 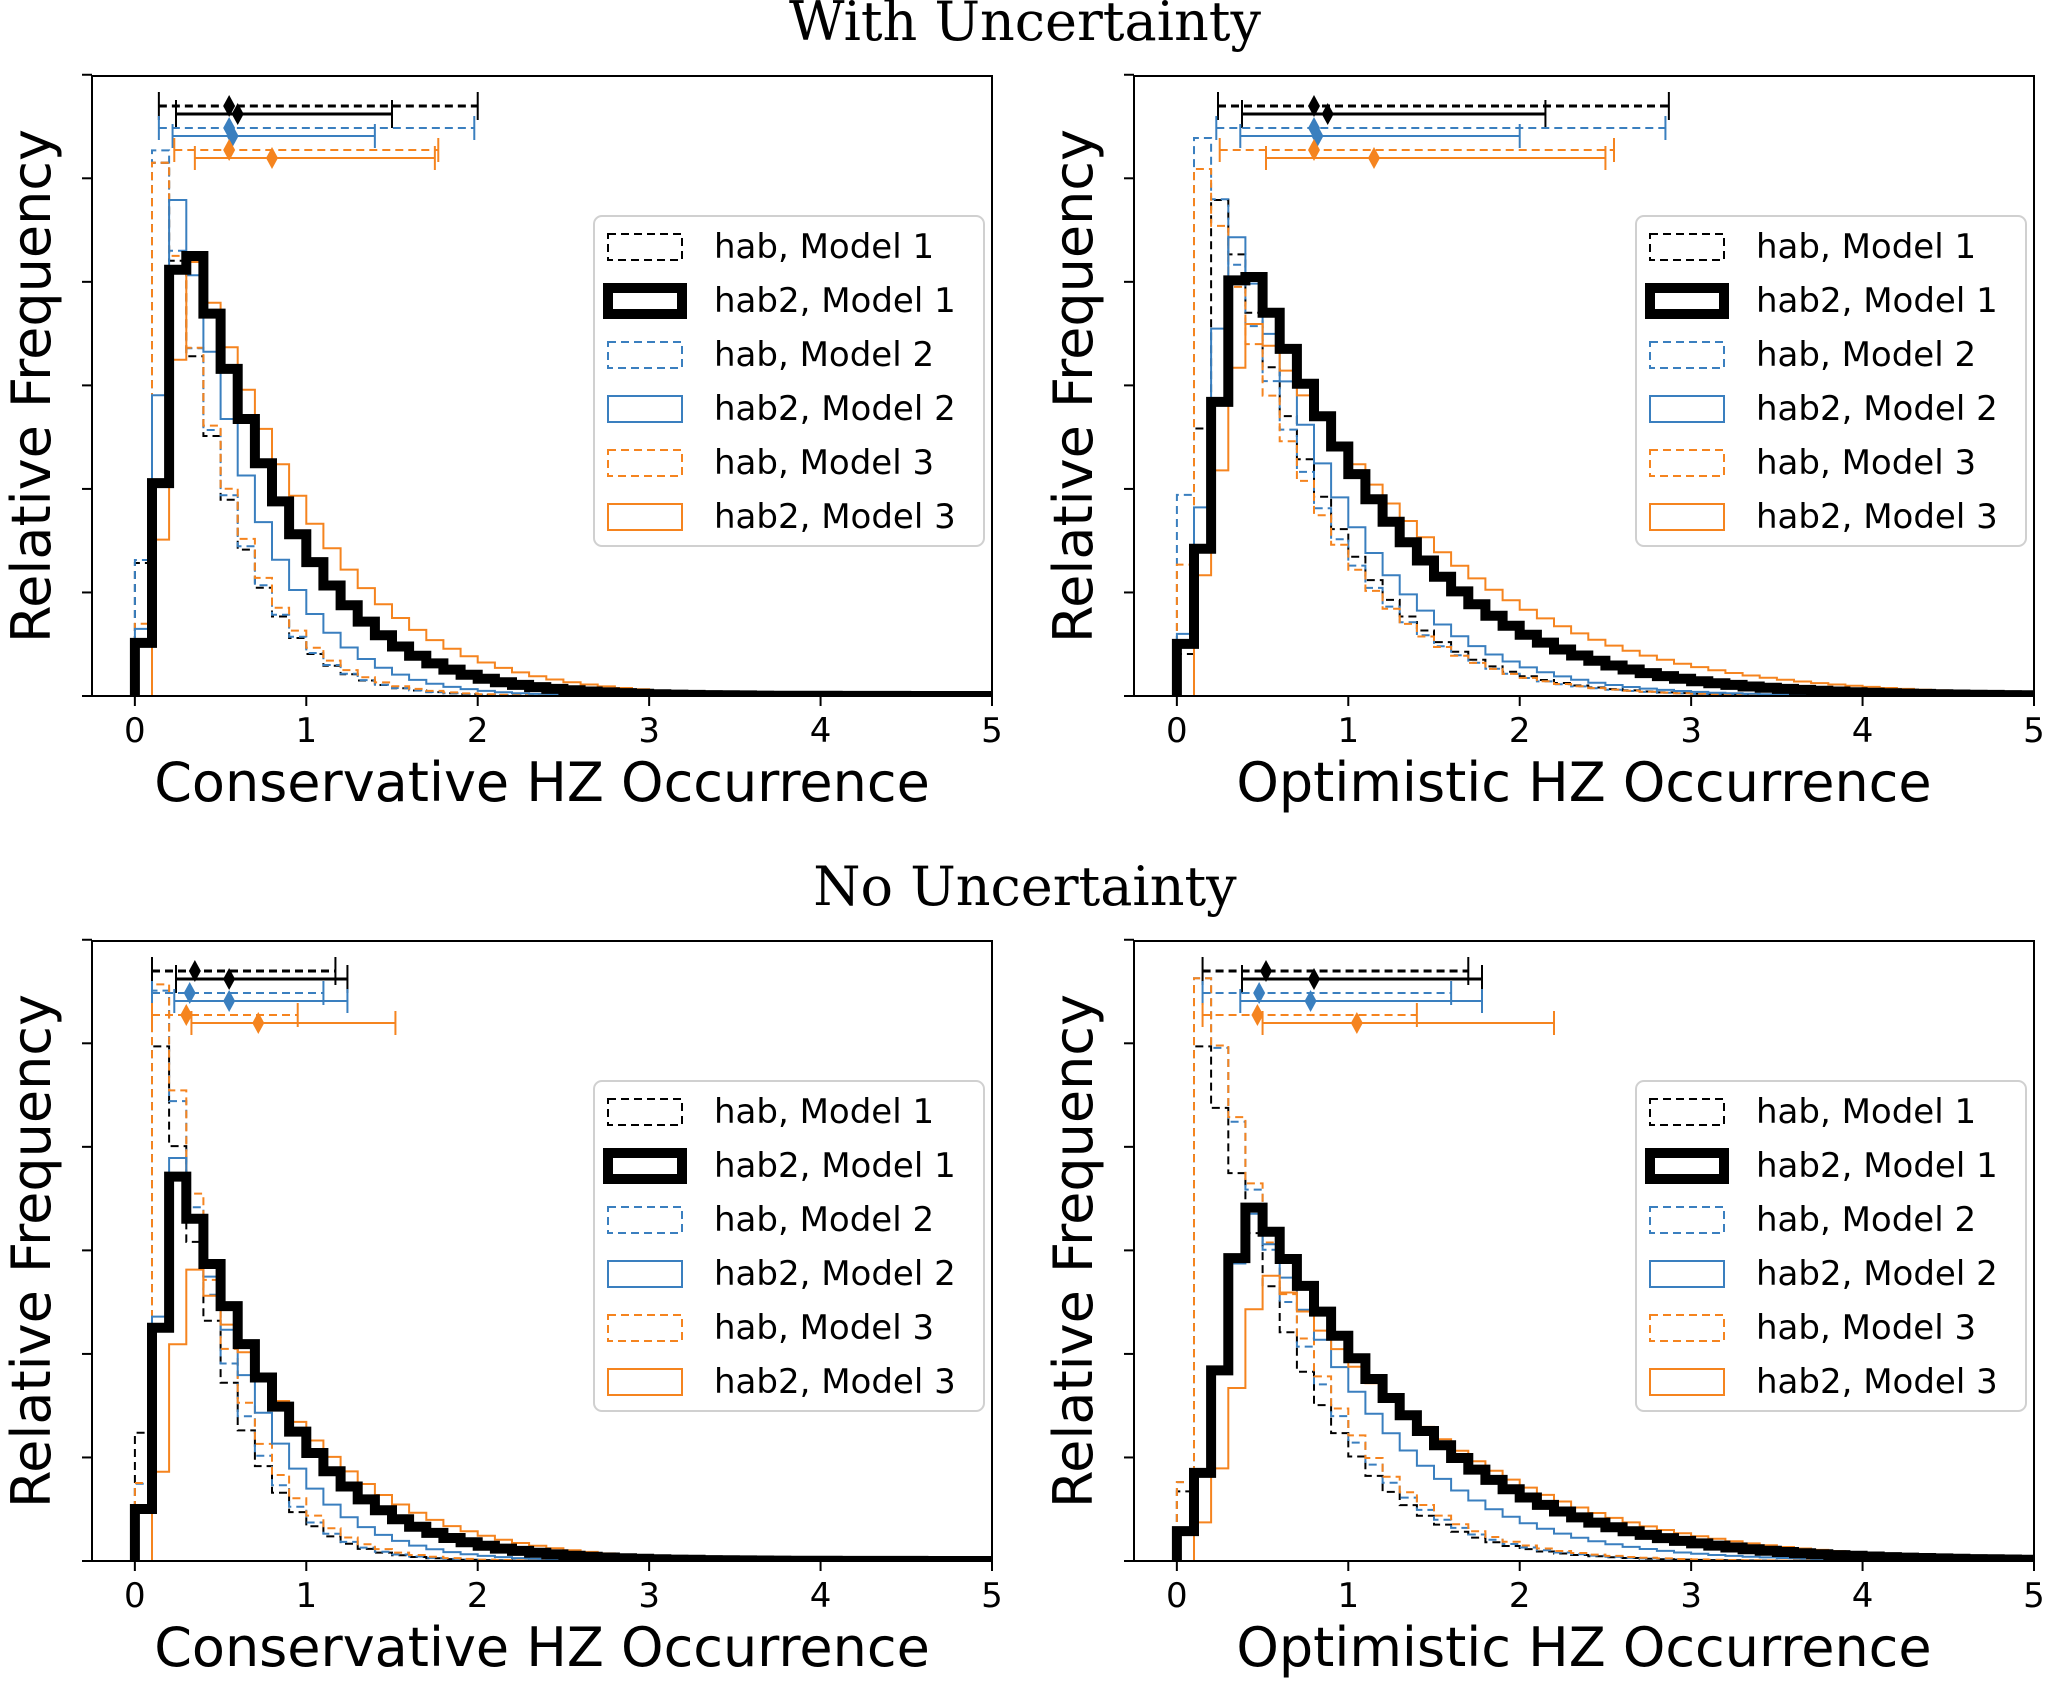 What do you see at coordinates (1025, 886) in the screenshot?
I see `bottom-section-title: No Uncertainty` at bounding box center [1025, 886].